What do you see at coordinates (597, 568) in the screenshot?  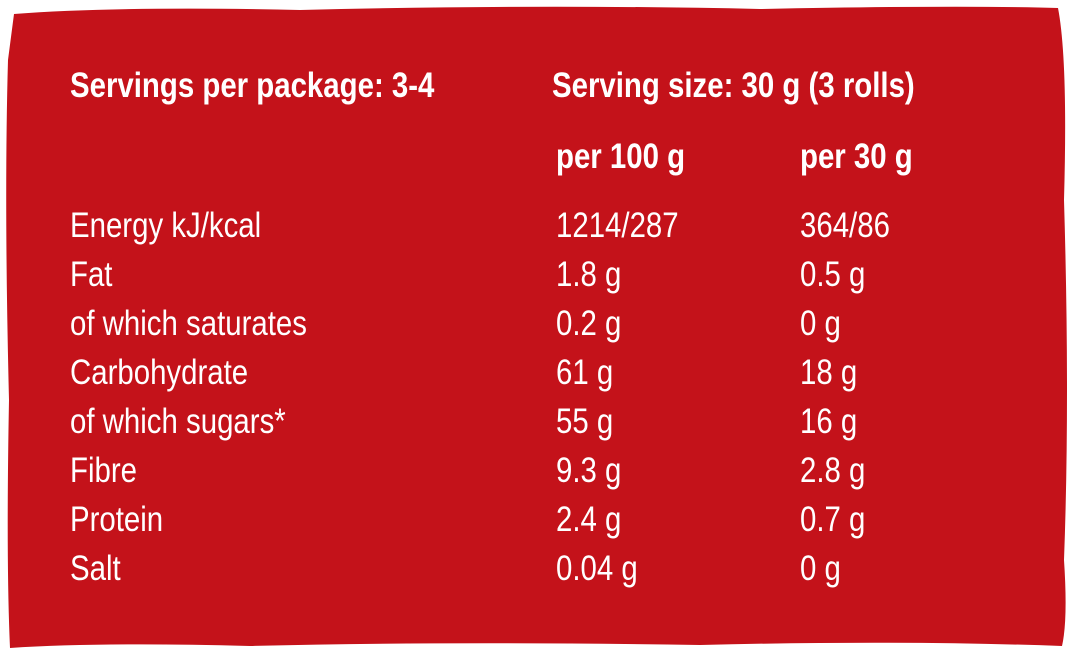 I see `value-per-100g: 0.04 g` at bounding box center [597, 568].